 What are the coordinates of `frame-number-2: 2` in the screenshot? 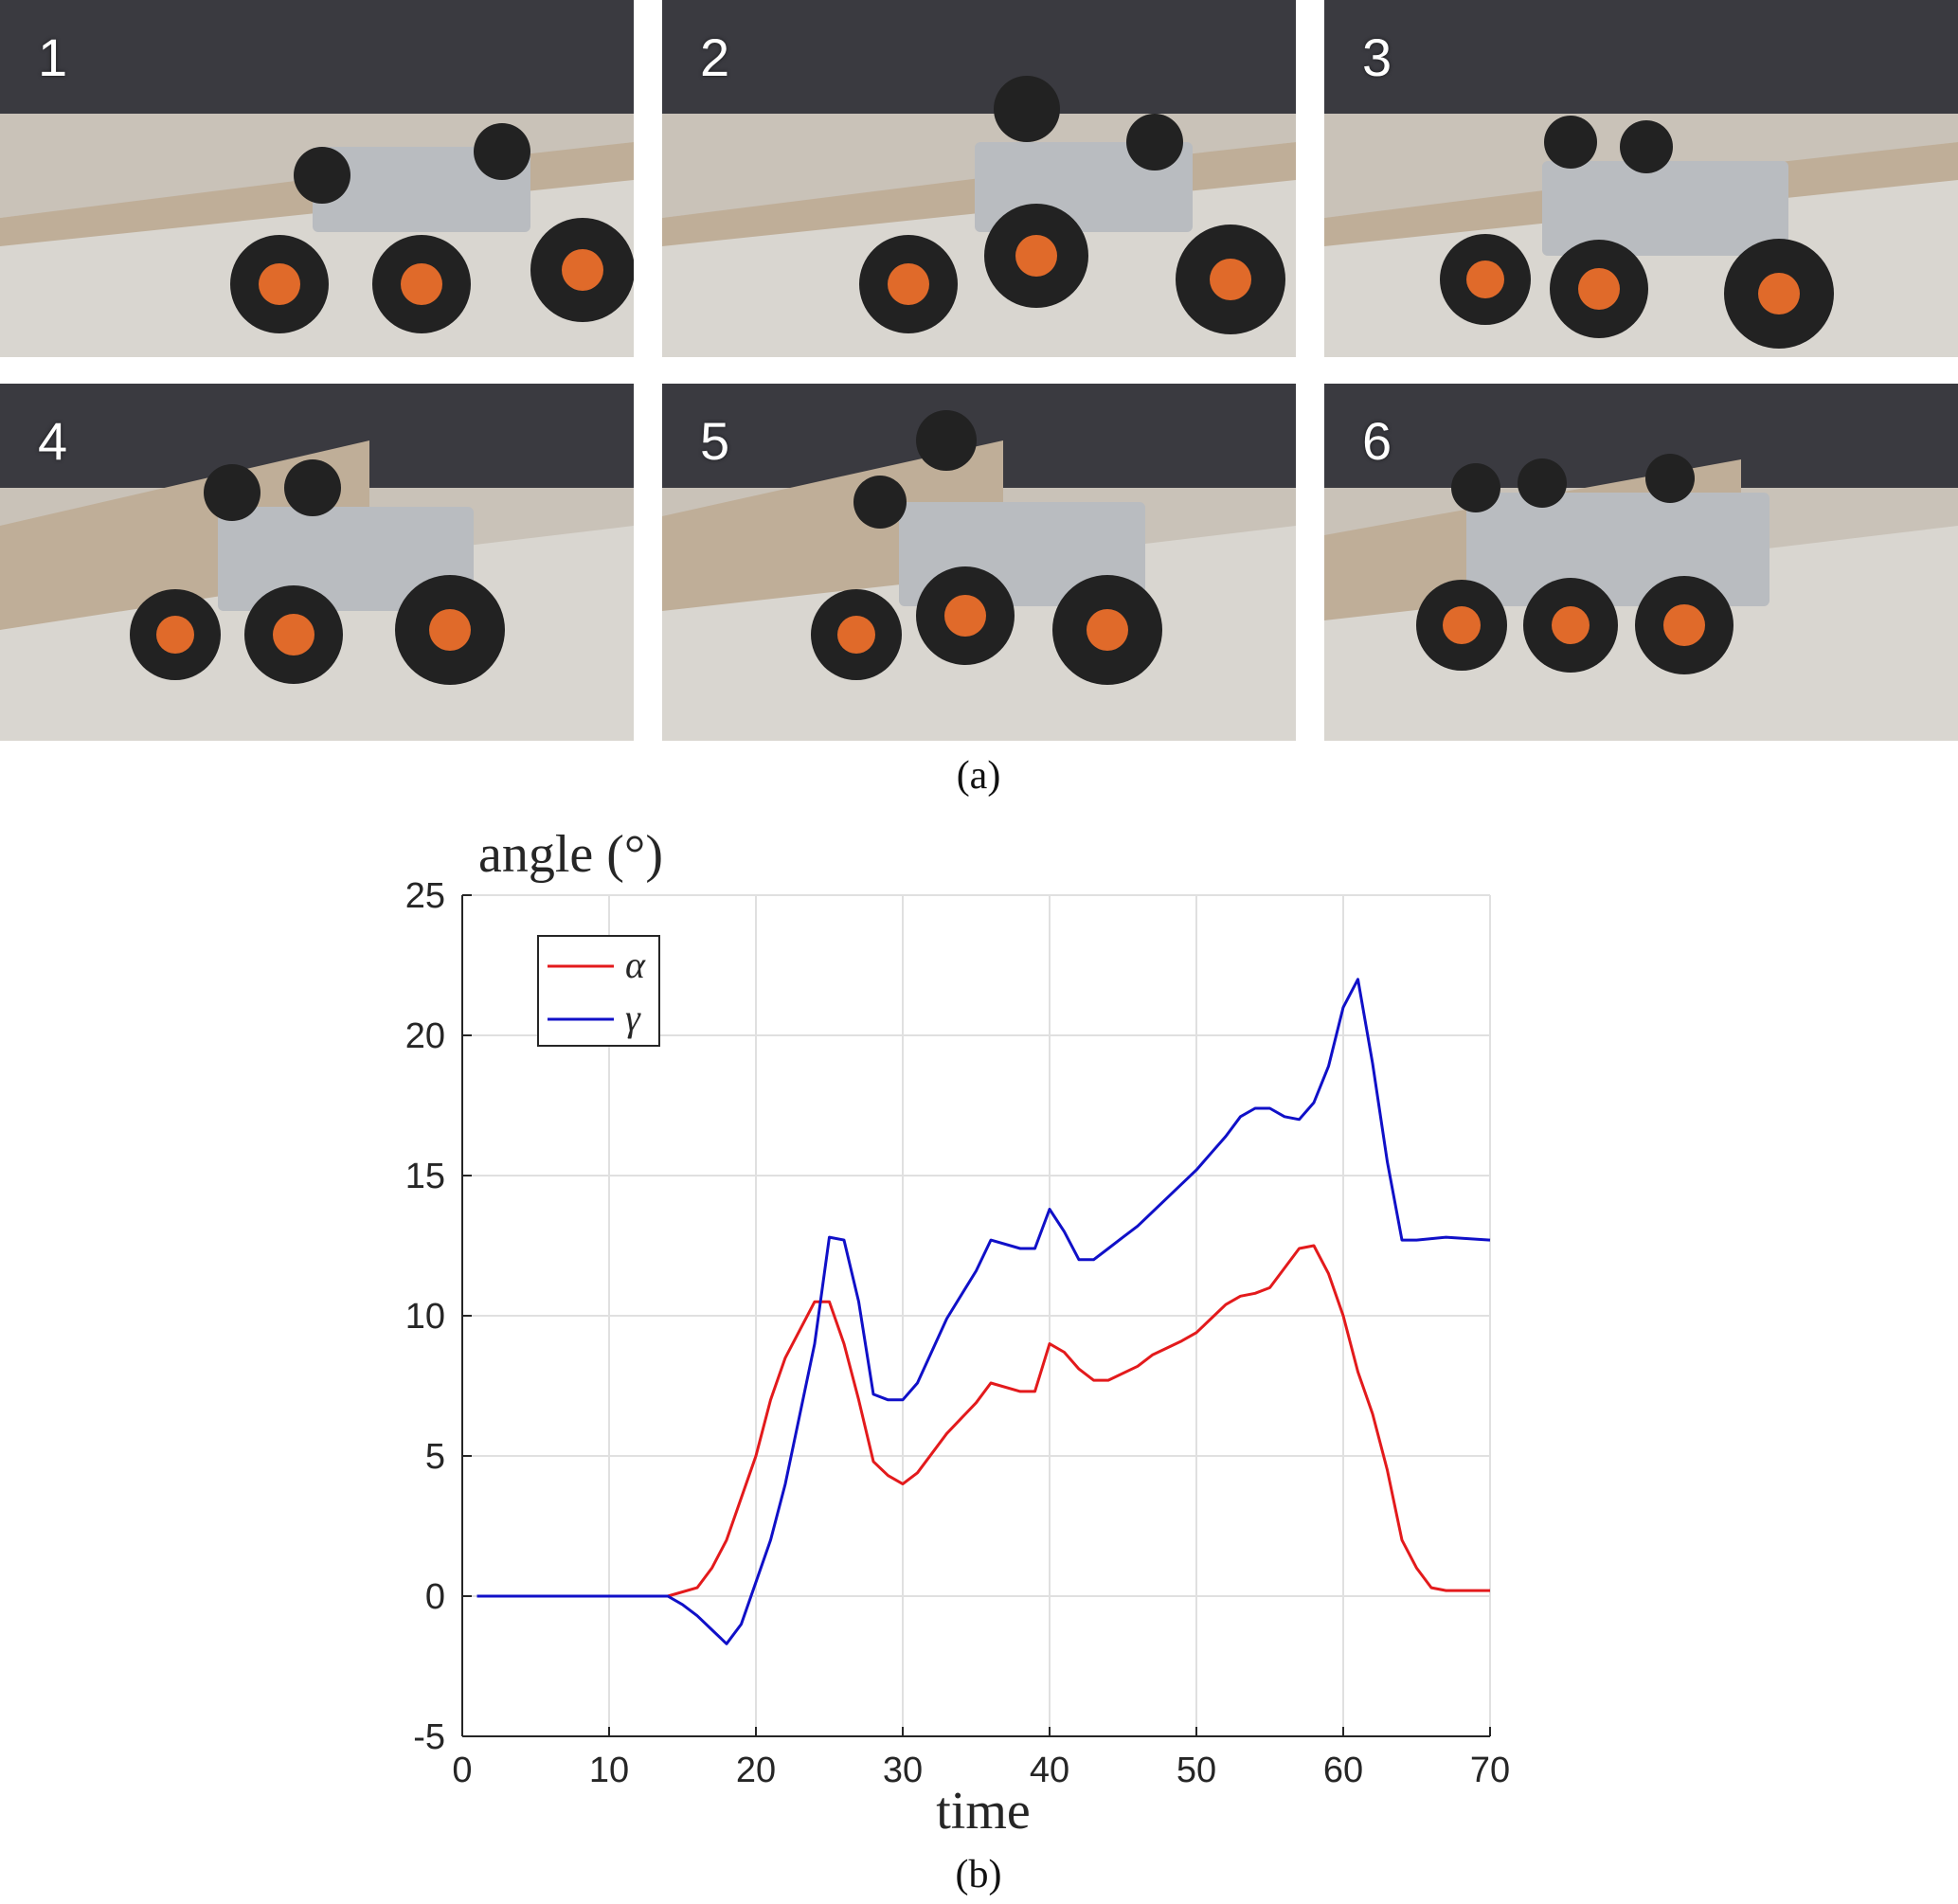 It's located at (715, 57).